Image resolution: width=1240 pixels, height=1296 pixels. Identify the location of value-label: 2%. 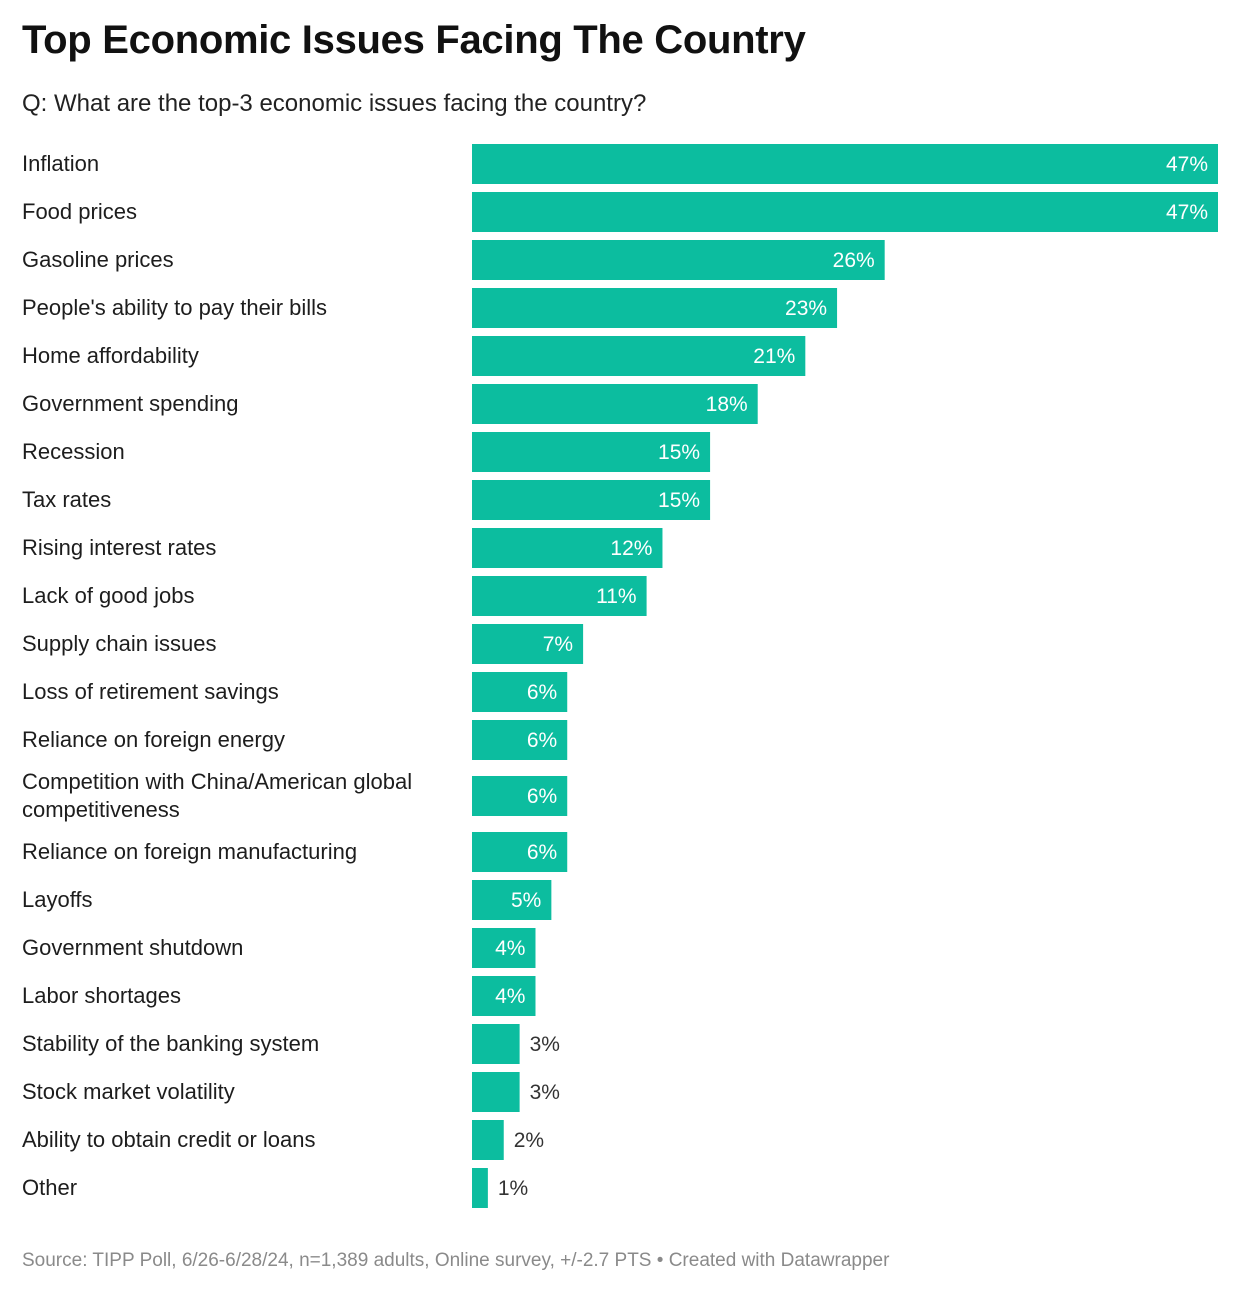
(529, 1140).